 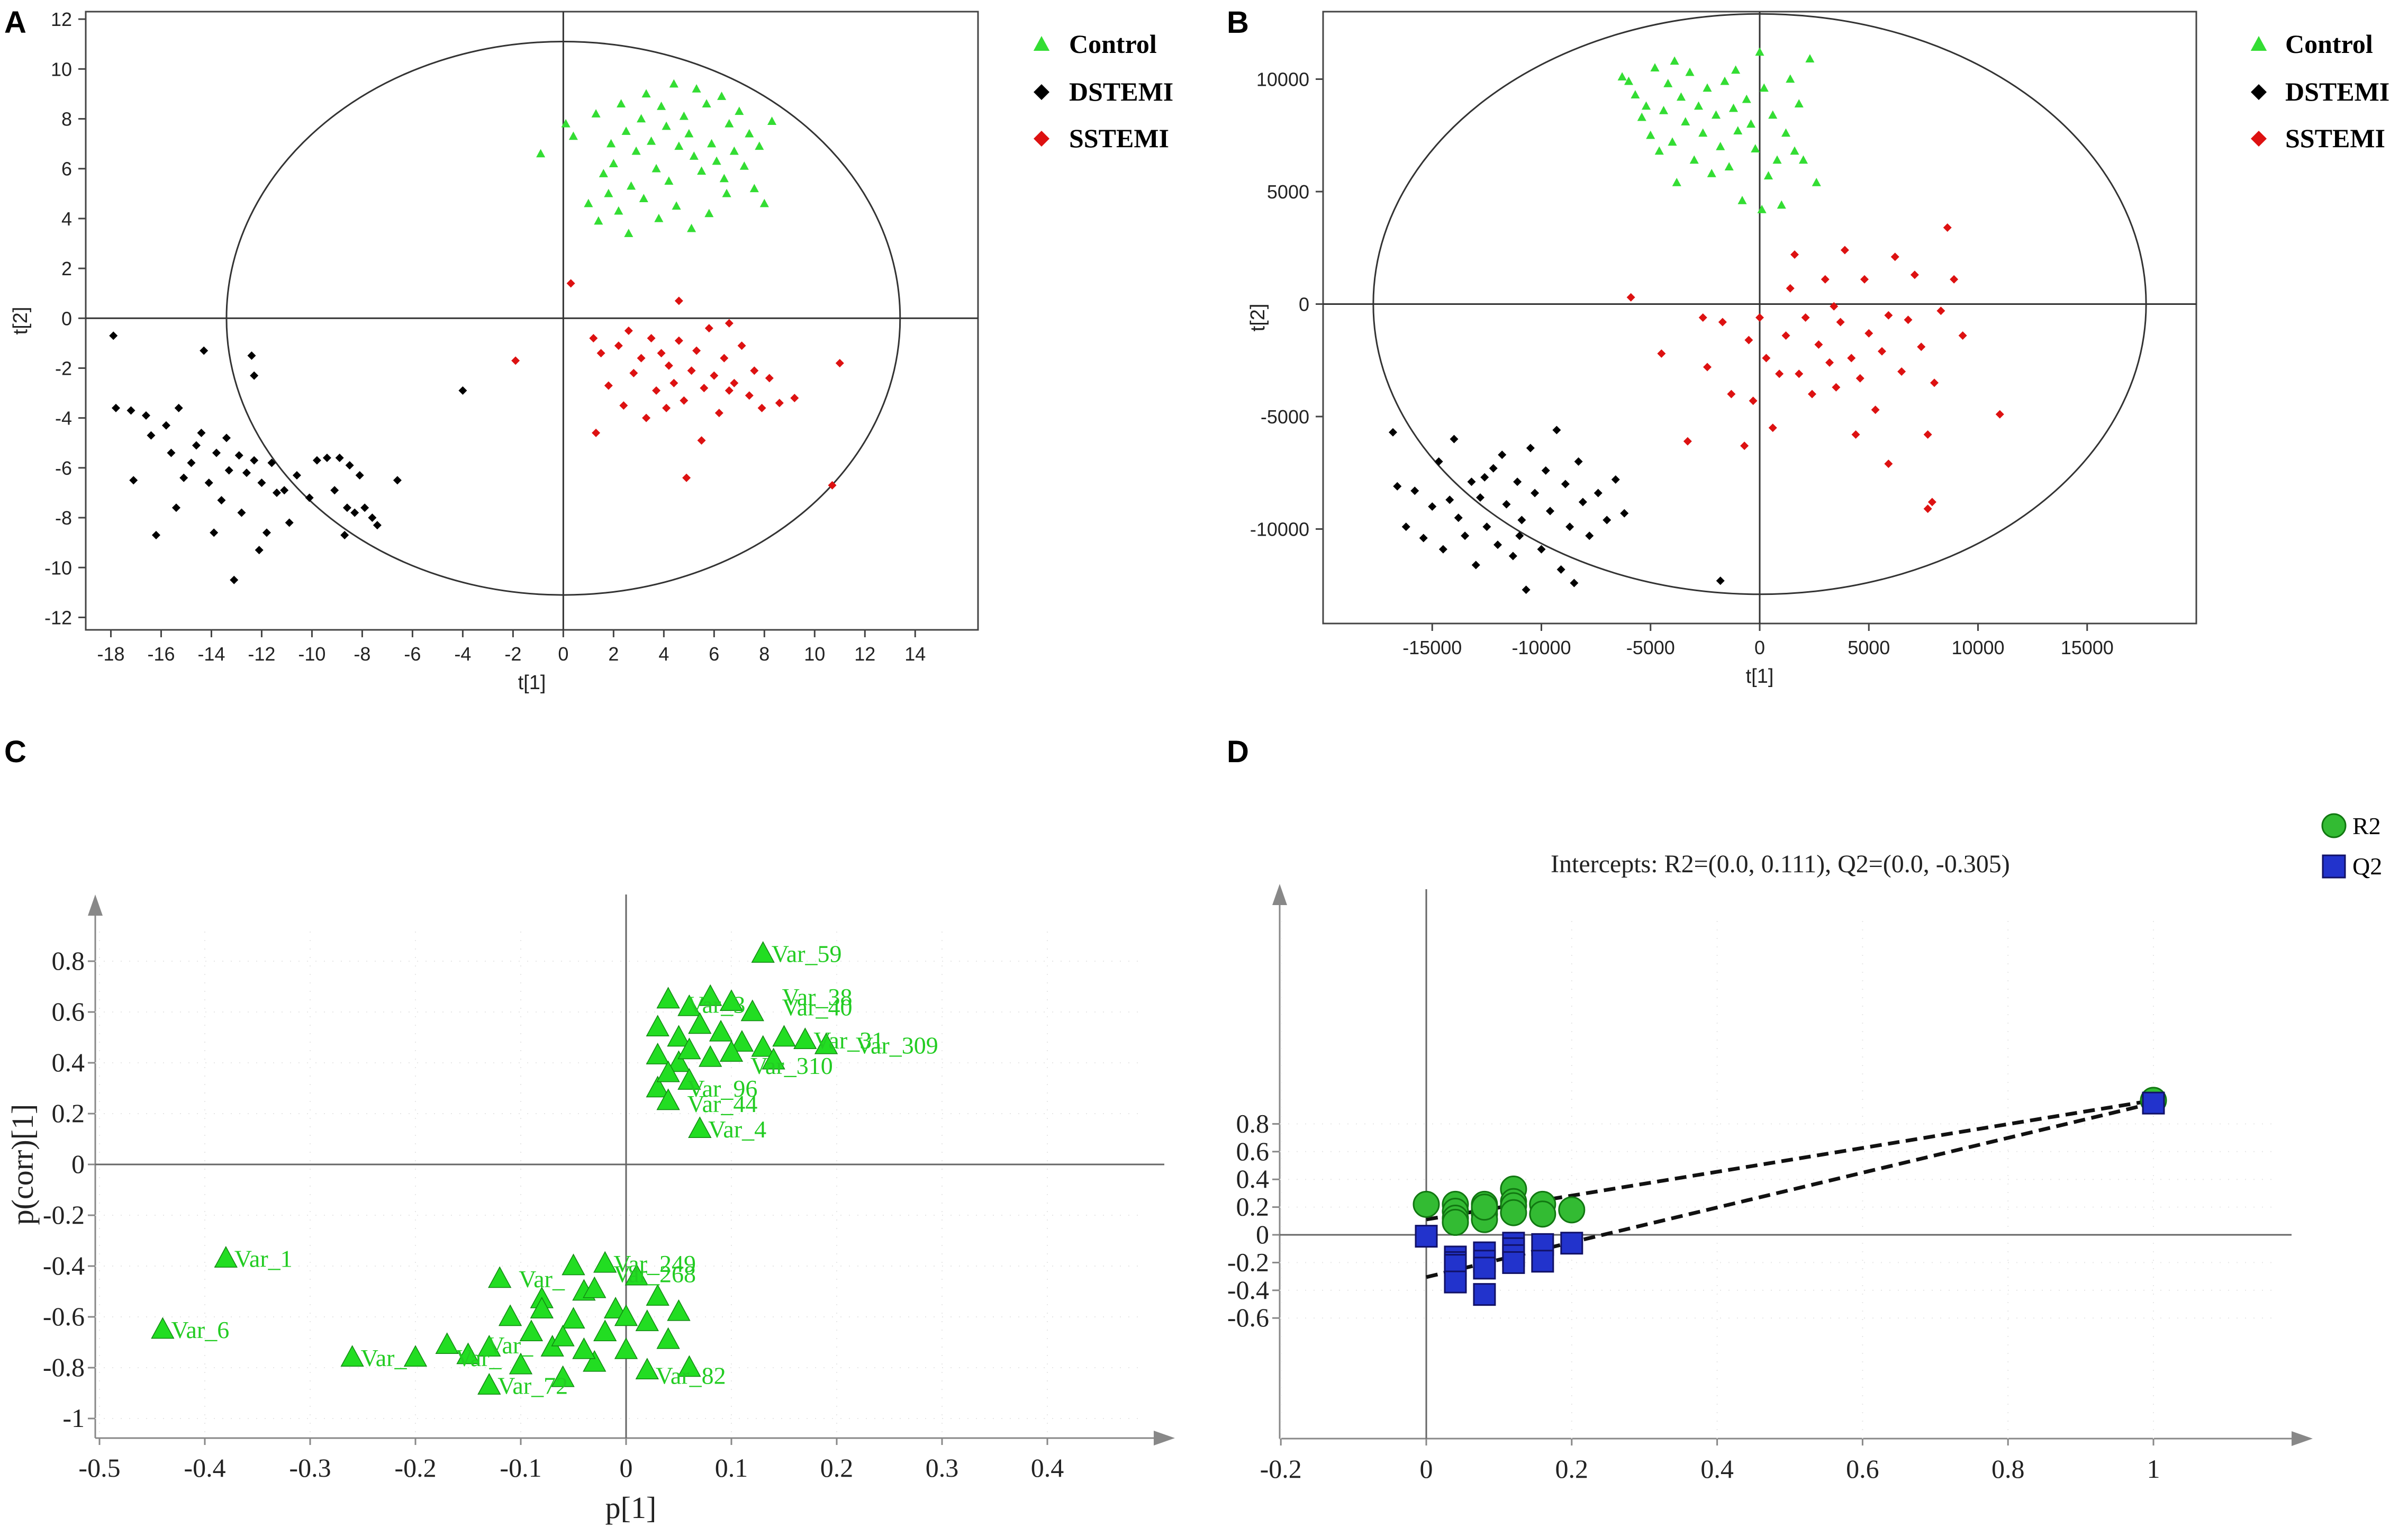 I want to click on y-tick-label: -0.2, so click(x=64, y=1215).